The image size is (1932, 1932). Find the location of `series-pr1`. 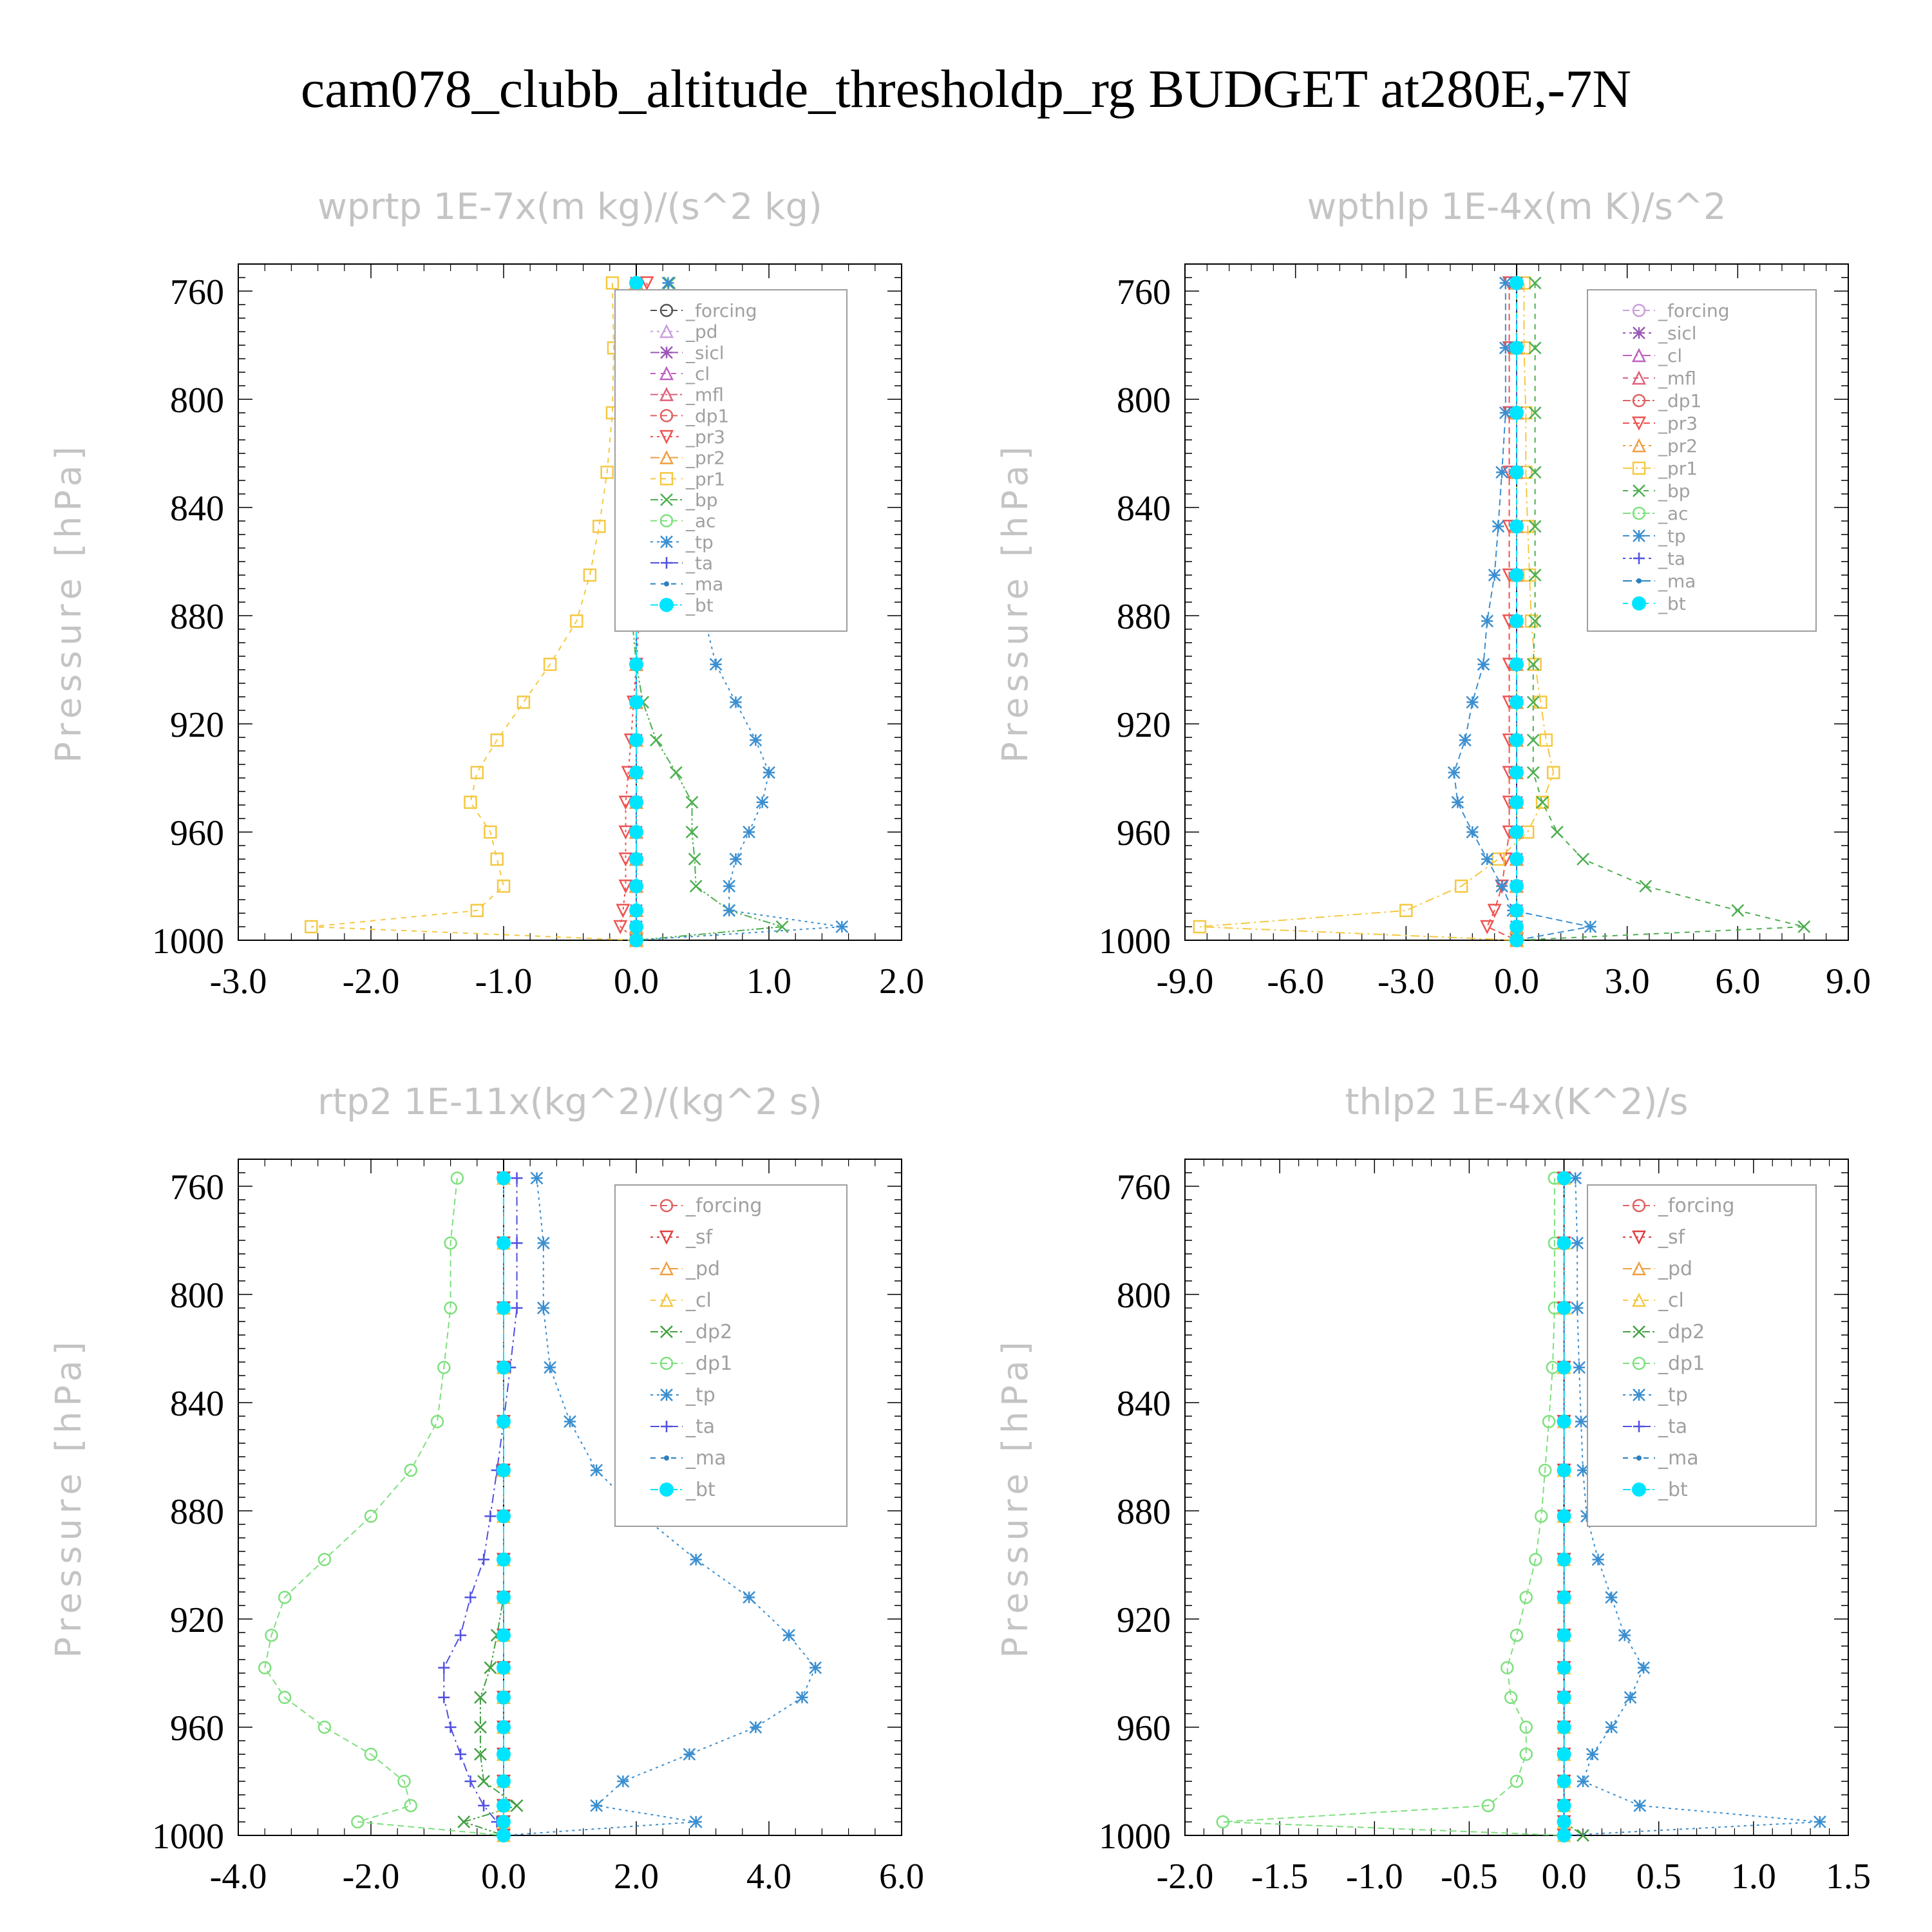

series-pr1 is located at coordinates (1376, 611).